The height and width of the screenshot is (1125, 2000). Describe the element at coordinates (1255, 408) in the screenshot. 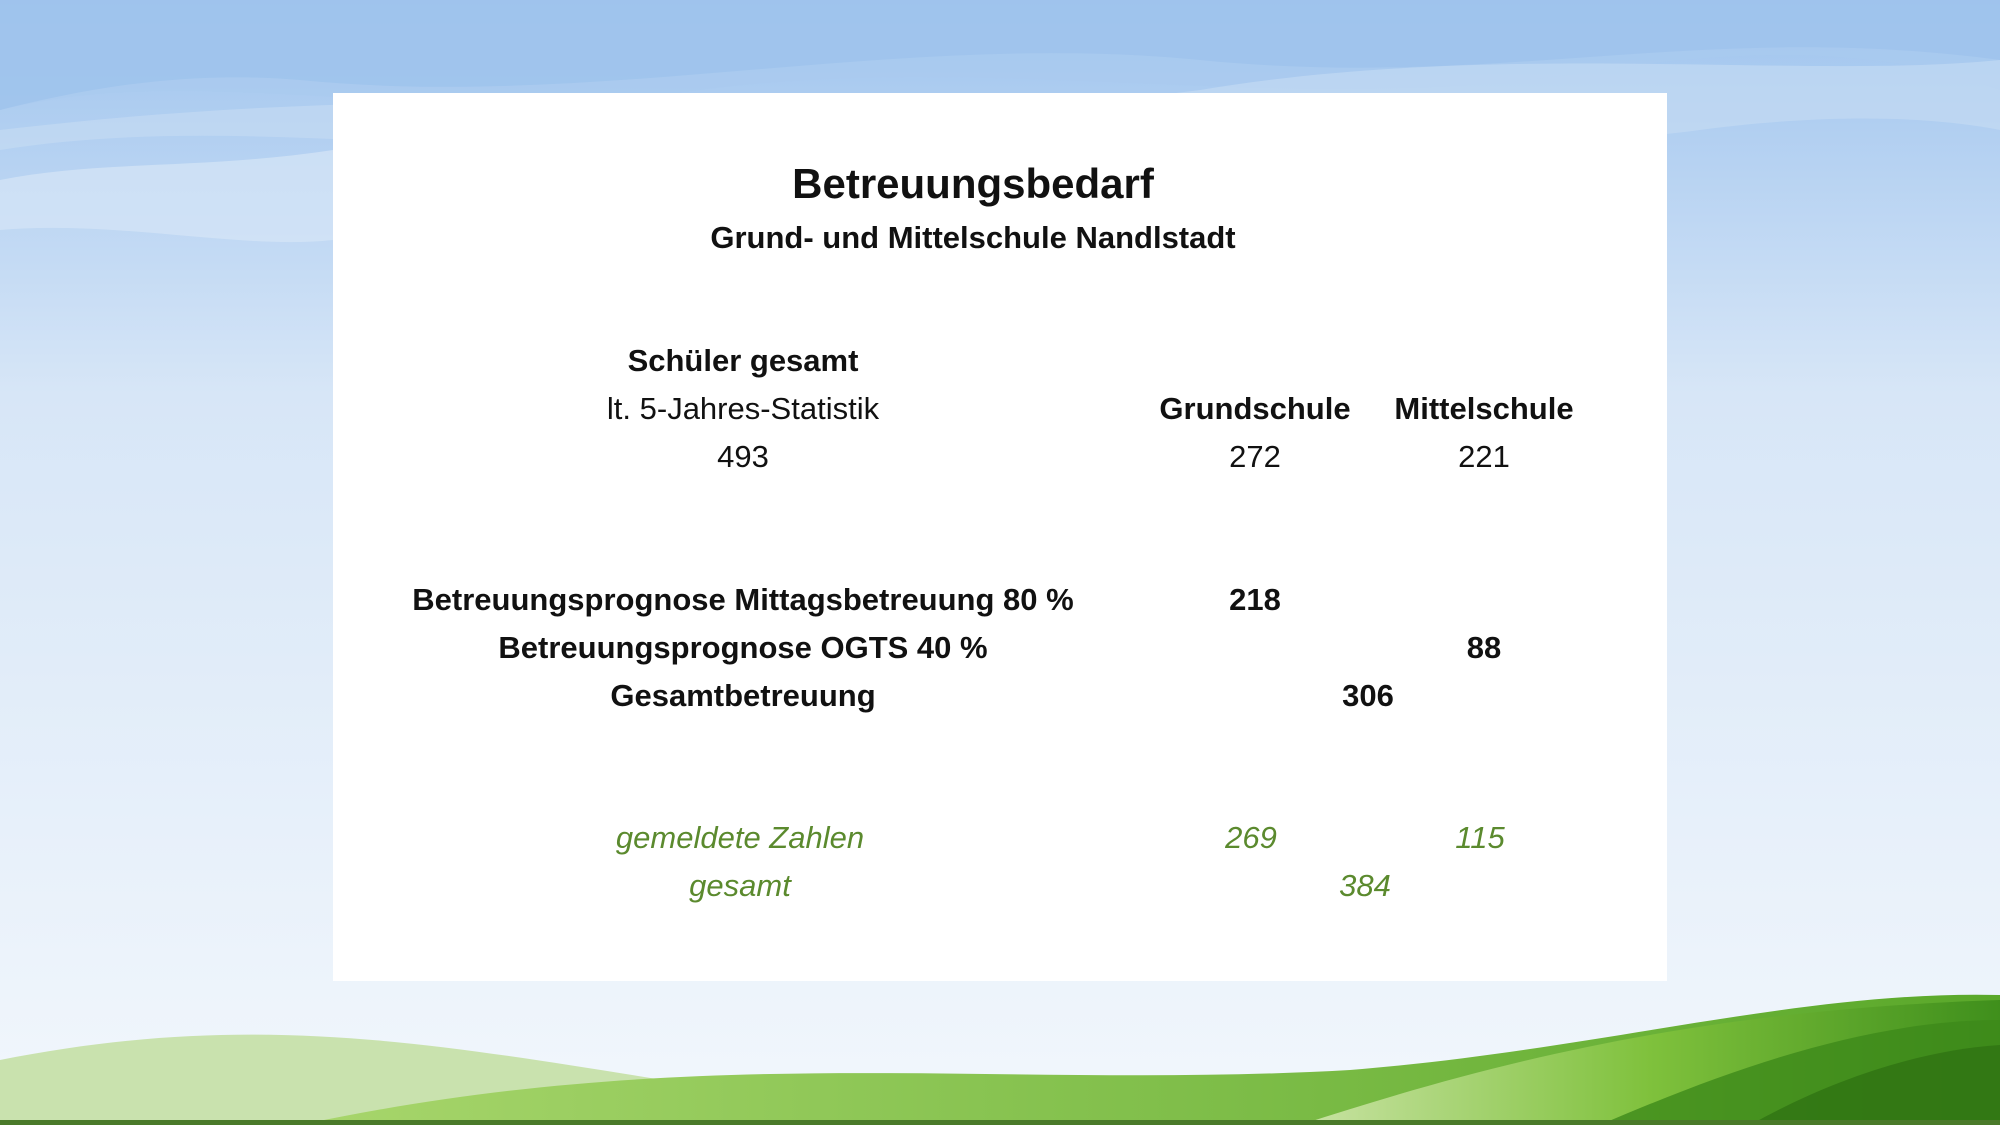

I see `column-header-grundschule: Grundschule` at that location.